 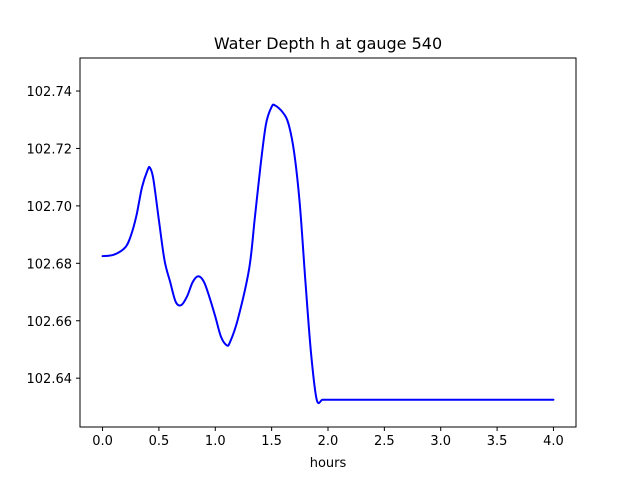 What do you see at coordinates (497, 441) in the screenshot?
I see `x-tick-label: 3.5` at bounding box center [497, 441].